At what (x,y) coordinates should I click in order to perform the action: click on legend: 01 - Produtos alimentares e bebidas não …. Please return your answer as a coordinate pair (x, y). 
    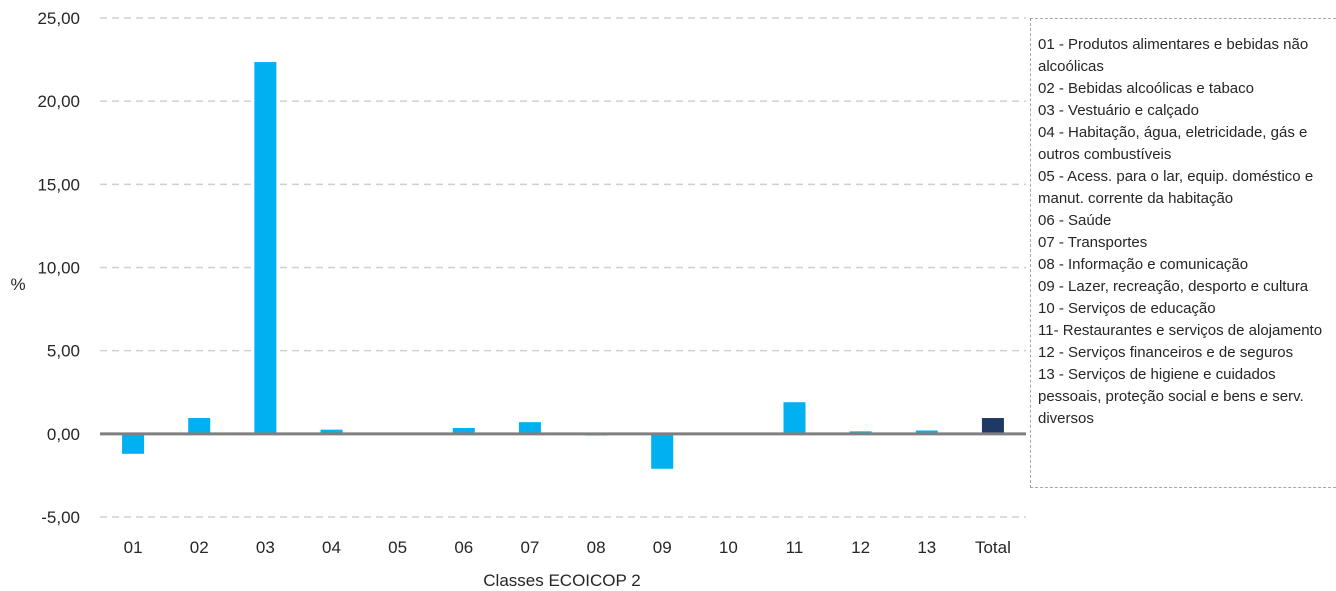
    Looking at the image, I should click on (1185, 232).